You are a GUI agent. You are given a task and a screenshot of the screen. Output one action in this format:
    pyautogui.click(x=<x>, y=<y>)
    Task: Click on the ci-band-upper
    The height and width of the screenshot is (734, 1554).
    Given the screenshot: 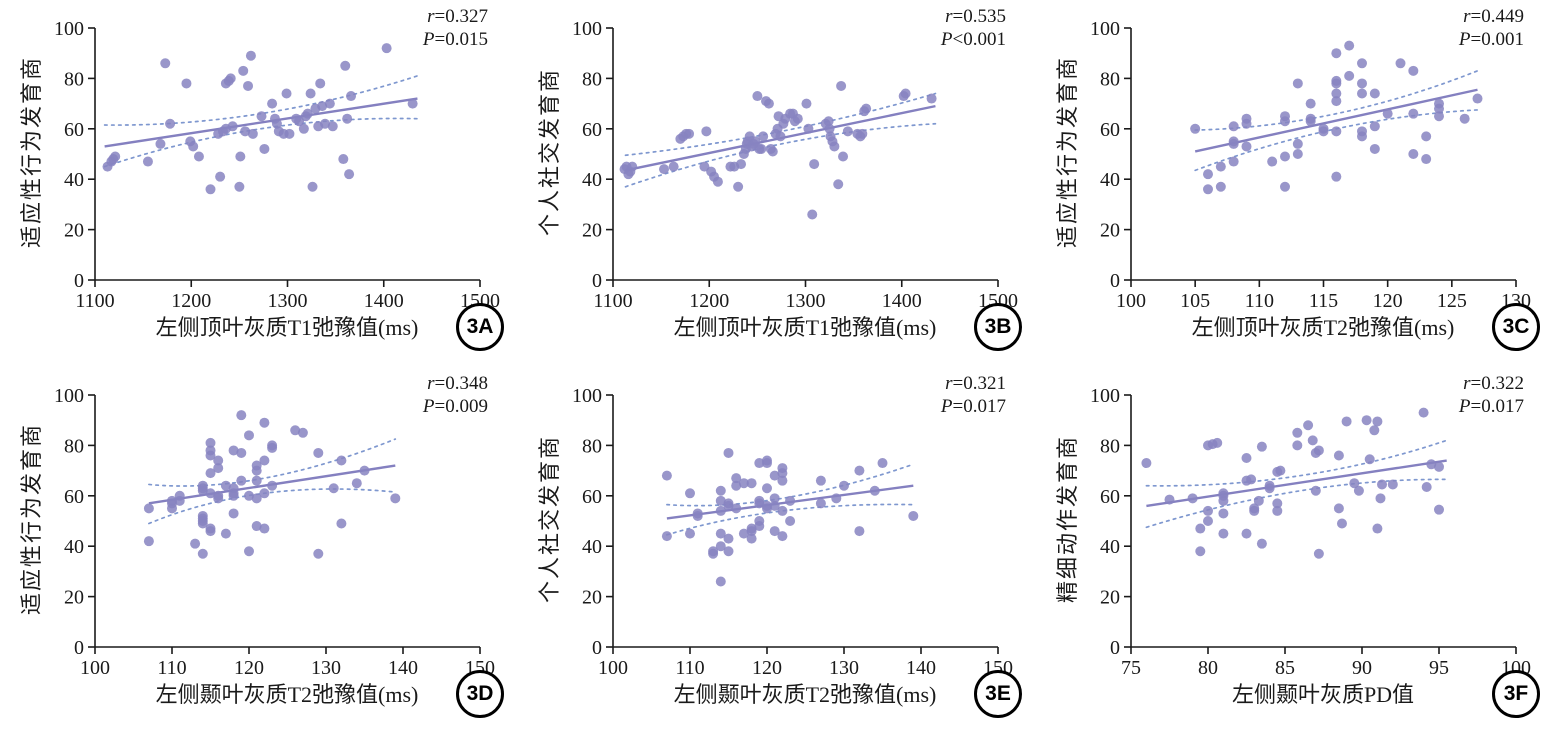 What is the action you would take?
    pyautogui.click(x=272, y=462)
    